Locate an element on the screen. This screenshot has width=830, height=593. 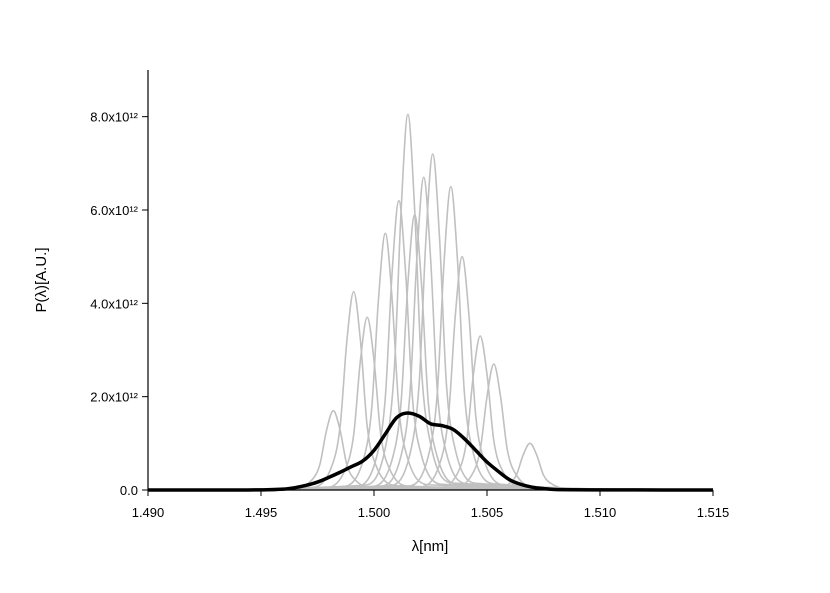
y-tick-label: 2.0x10¹² is located at coordinates (114, 397).